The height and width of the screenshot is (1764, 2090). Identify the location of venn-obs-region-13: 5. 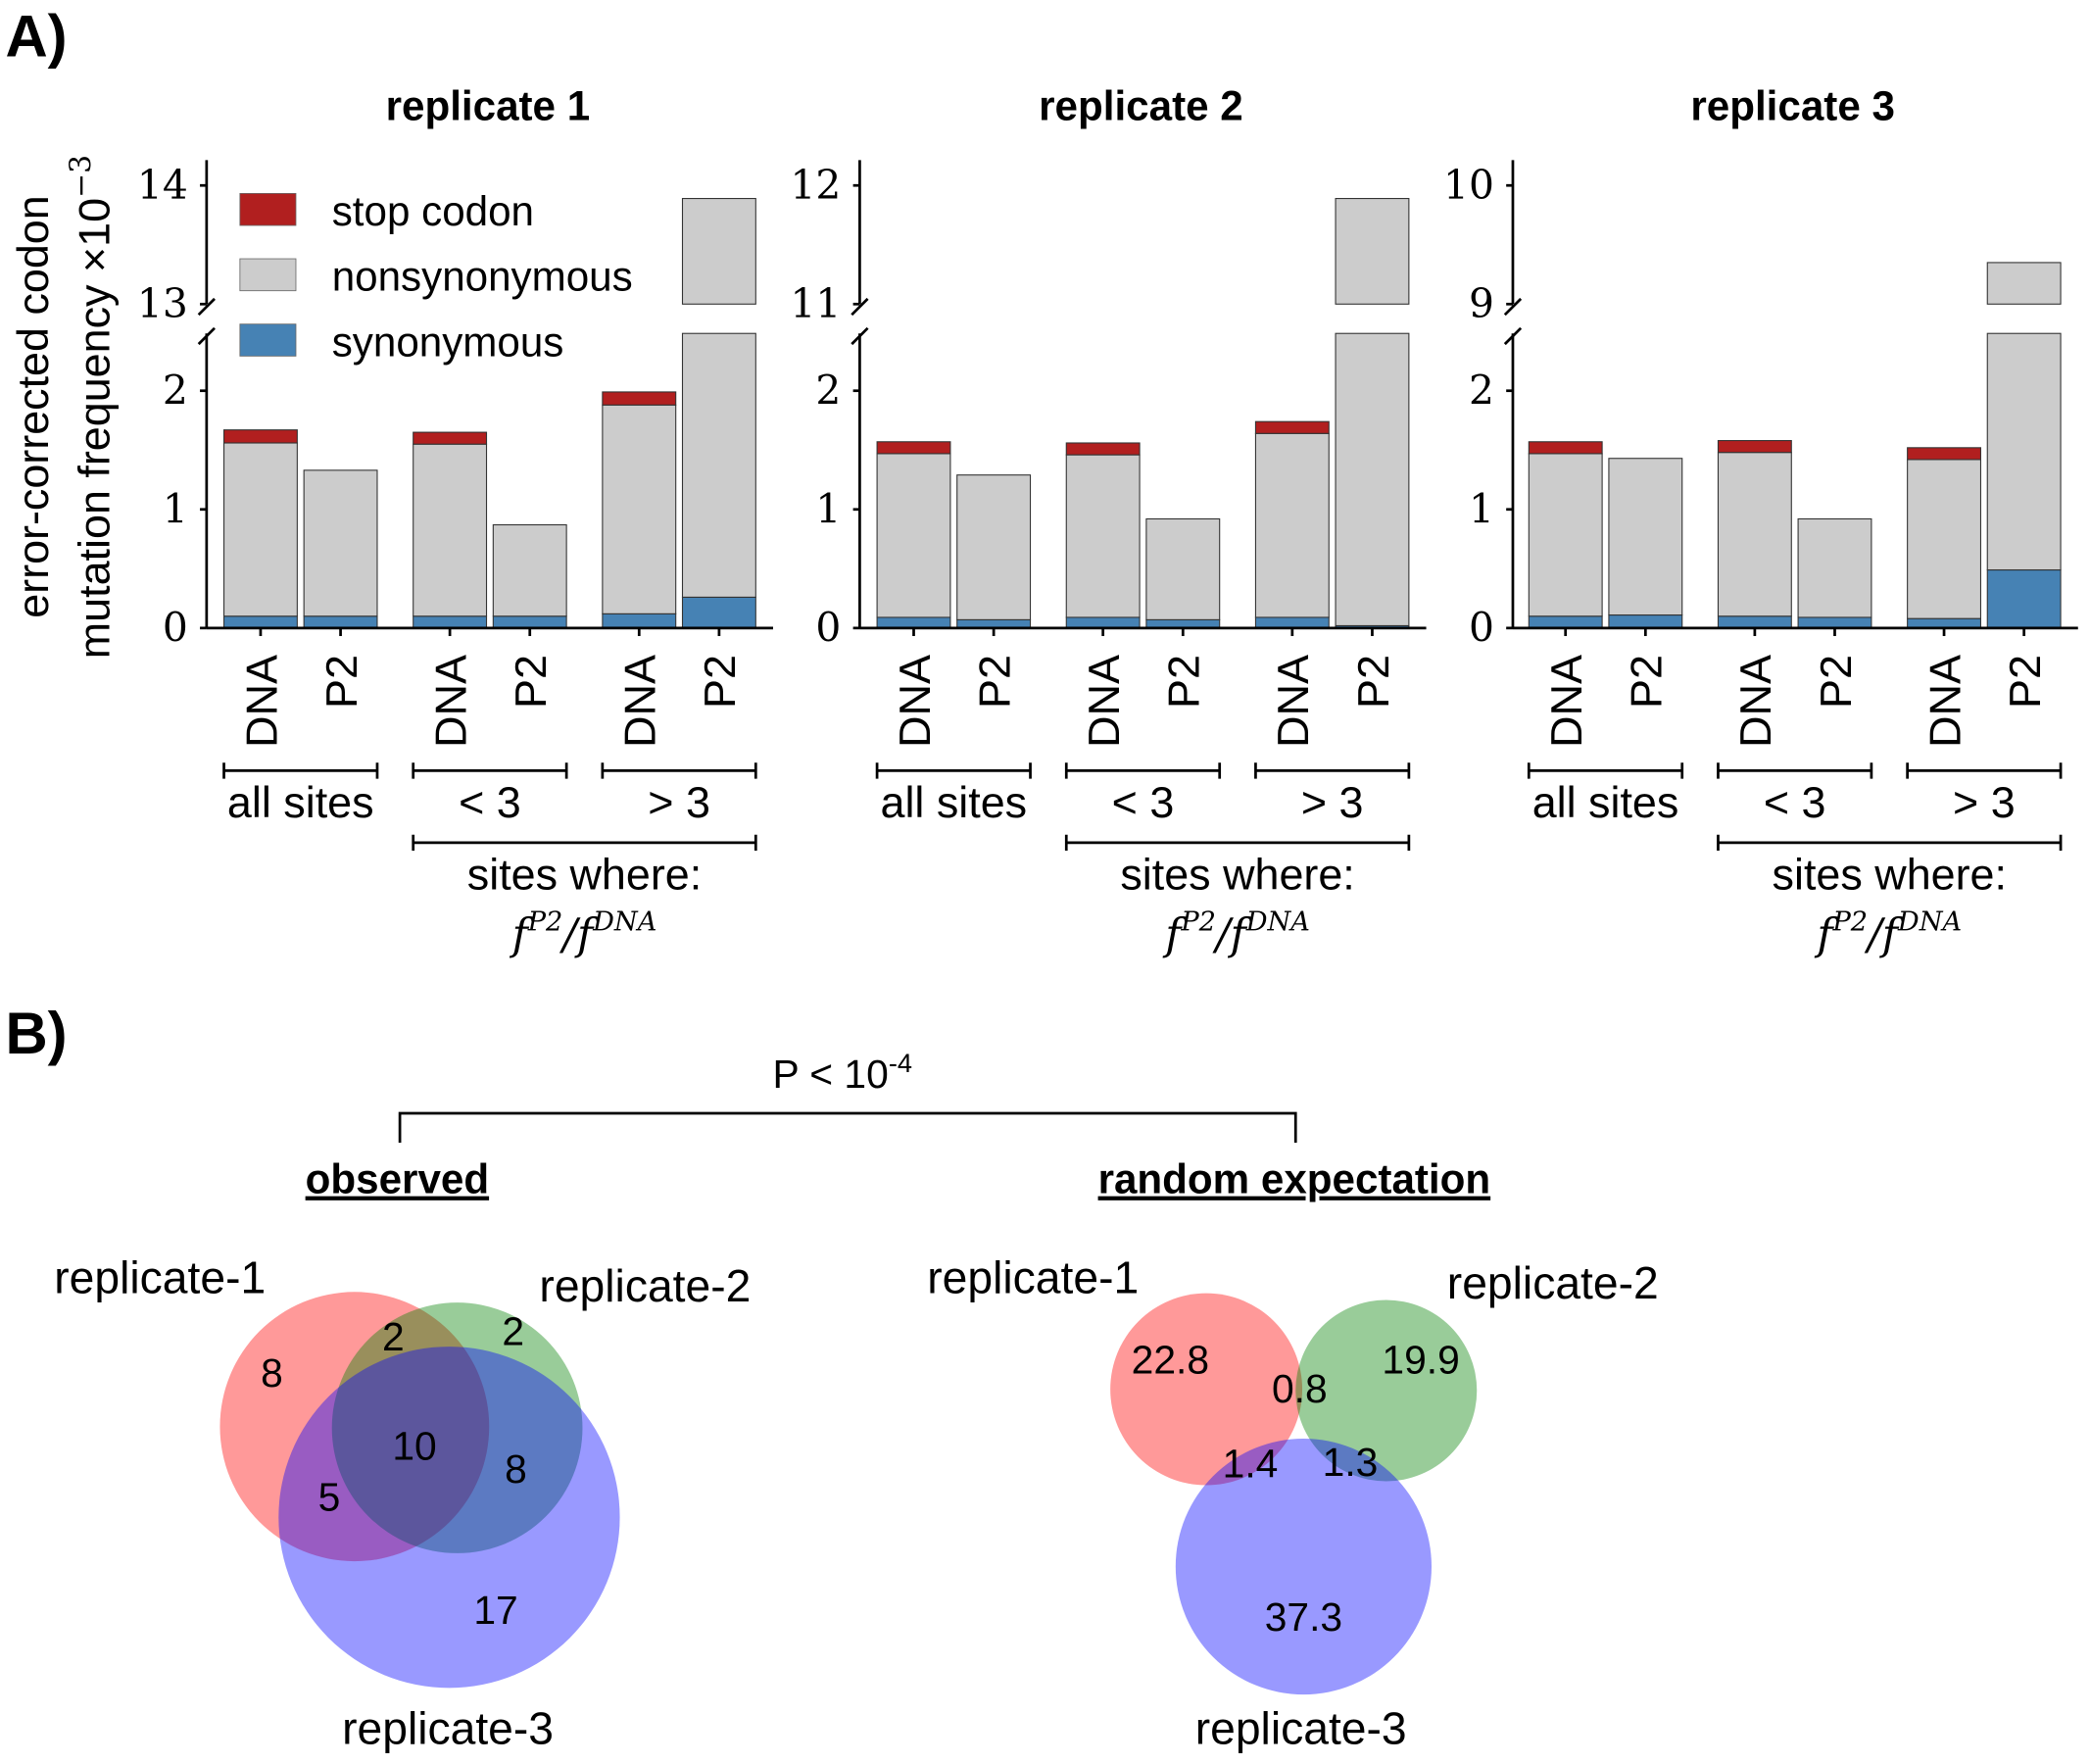
(329, 1496).